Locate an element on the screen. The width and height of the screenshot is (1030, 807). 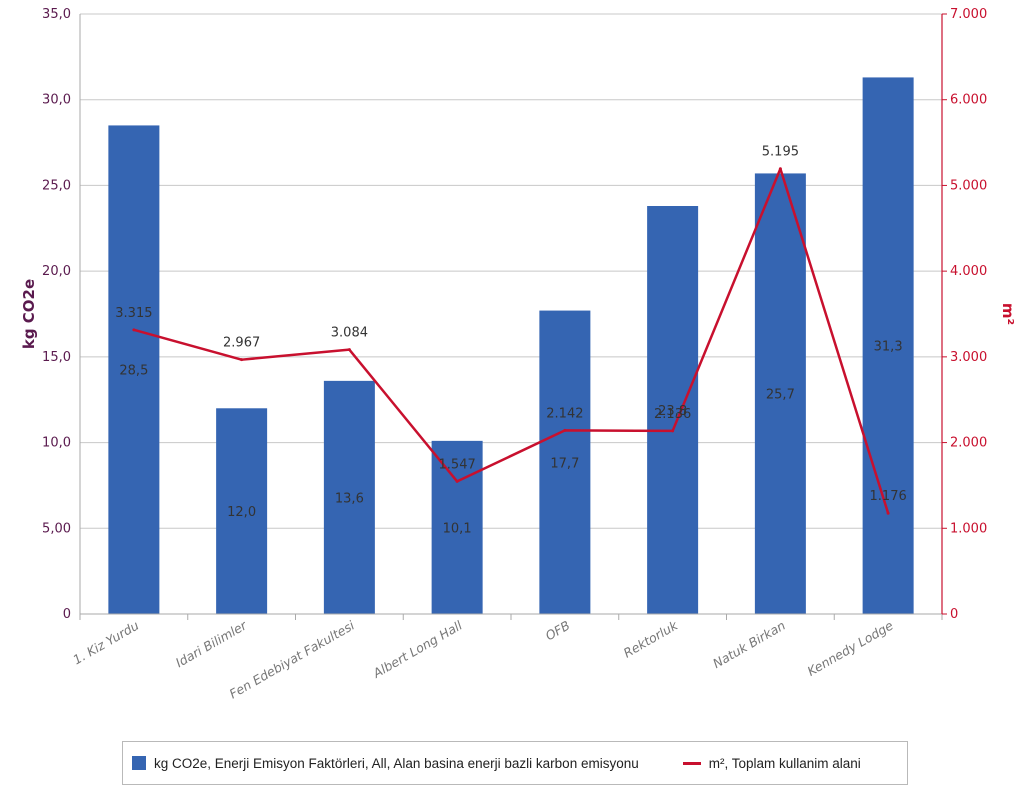
y-right-tick-label: 1.000 is located at coordinates (968, 528).